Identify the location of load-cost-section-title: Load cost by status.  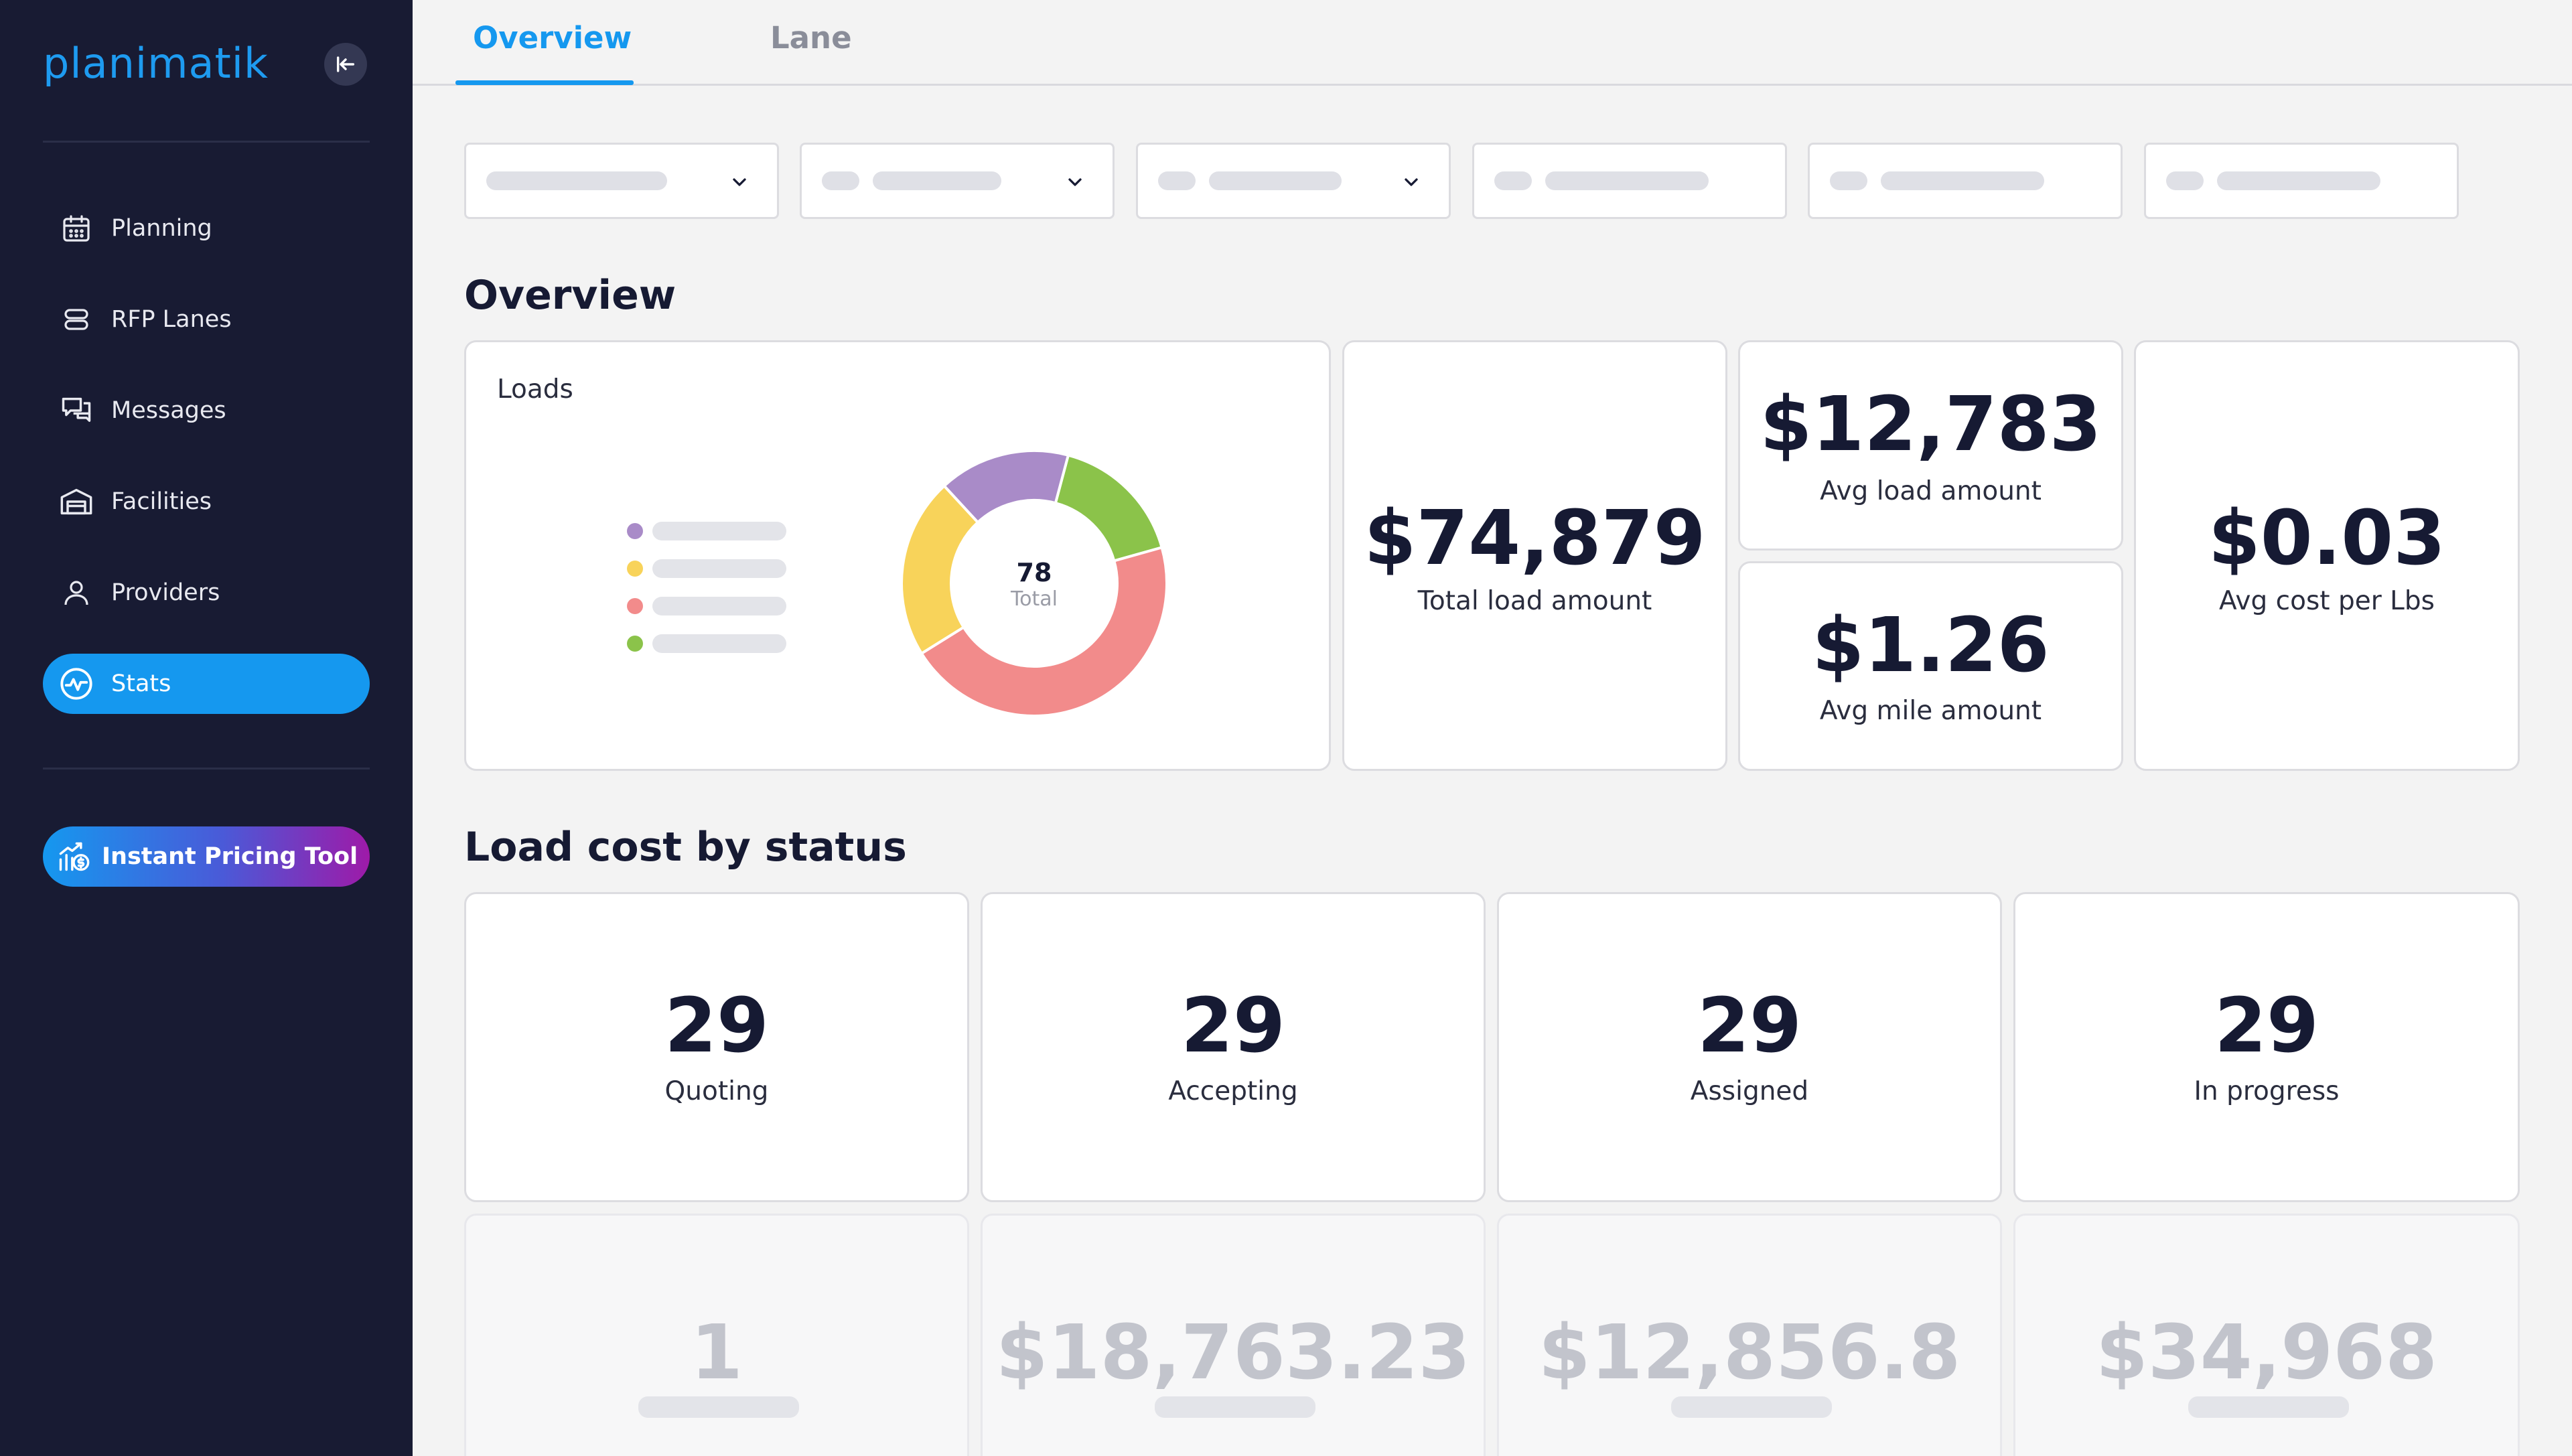
(685, 847).